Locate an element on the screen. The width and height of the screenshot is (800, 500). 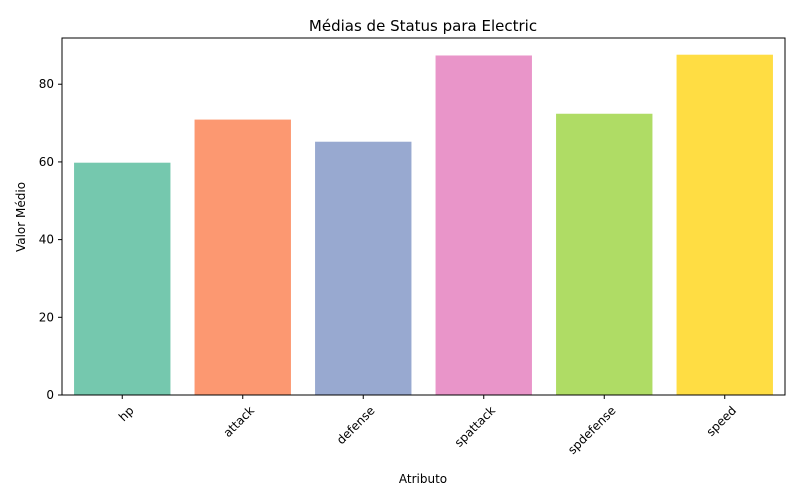
y-tick-label: 40 is located at coordinates (46, 240).